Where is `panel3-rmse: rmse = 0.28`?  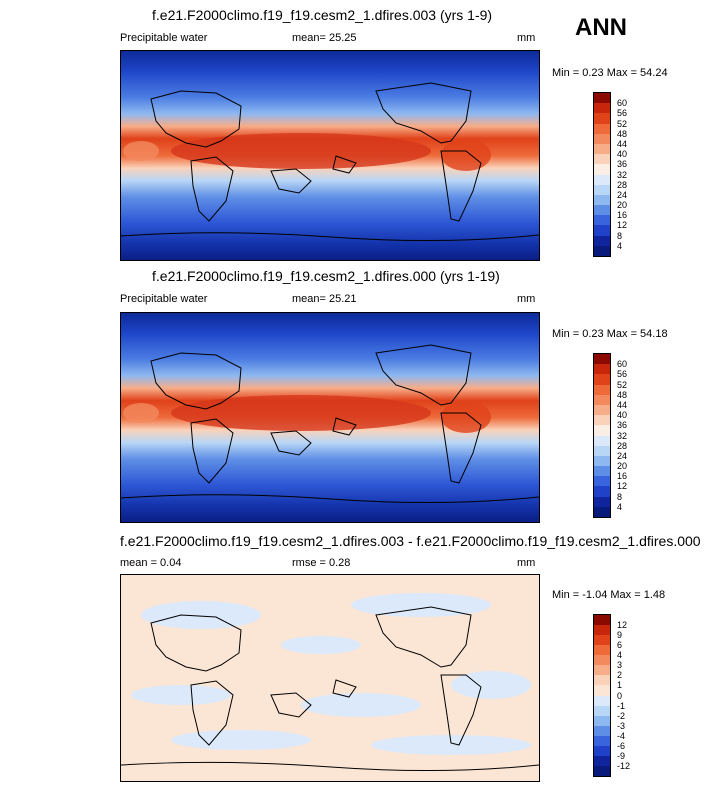
panel3-rmse: rmse = 0.28 is located at coordinates (321, 563).